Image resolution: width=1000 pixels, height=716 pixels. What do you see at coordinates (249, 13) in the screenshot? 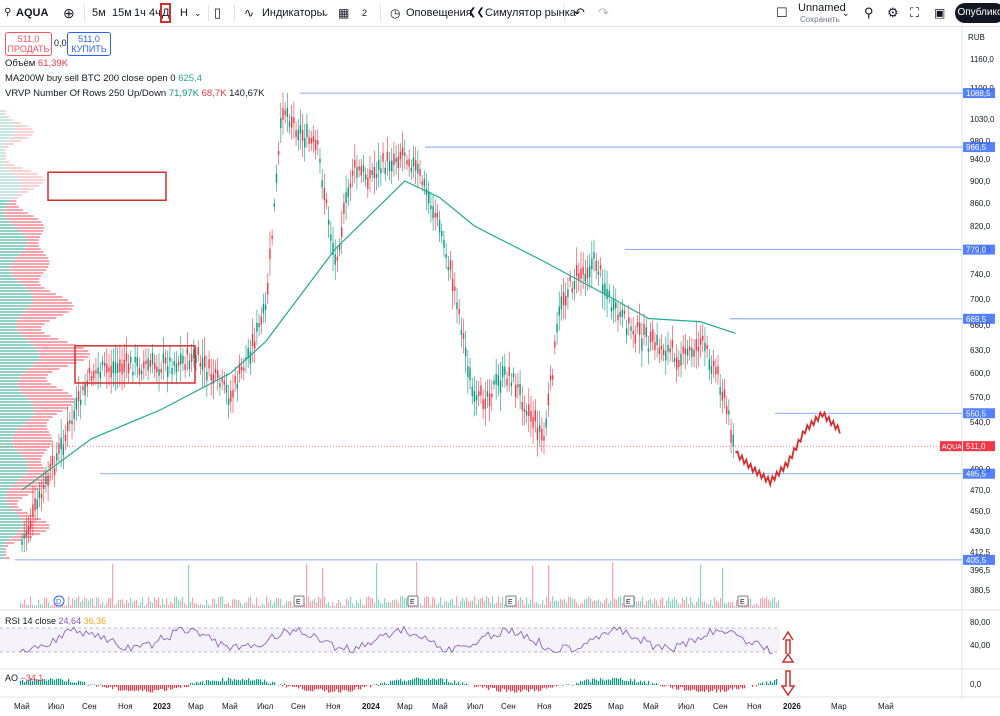
I see `indicators-icon: ∿` at bounding box center [249, 13].